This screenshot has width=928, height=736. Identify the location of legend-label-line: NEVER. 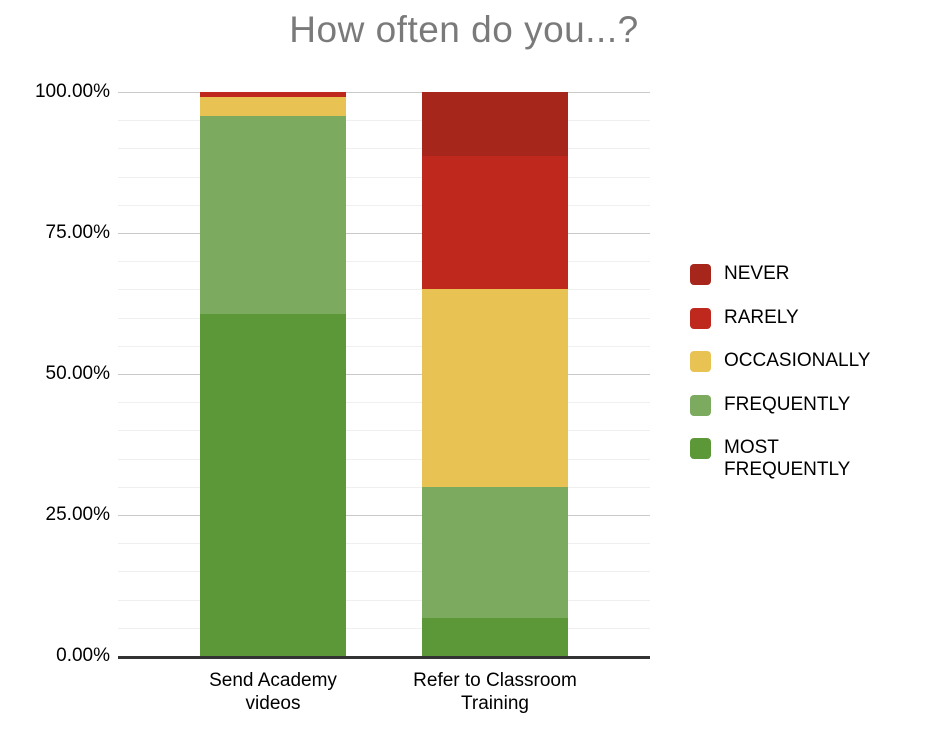
(757, 273).